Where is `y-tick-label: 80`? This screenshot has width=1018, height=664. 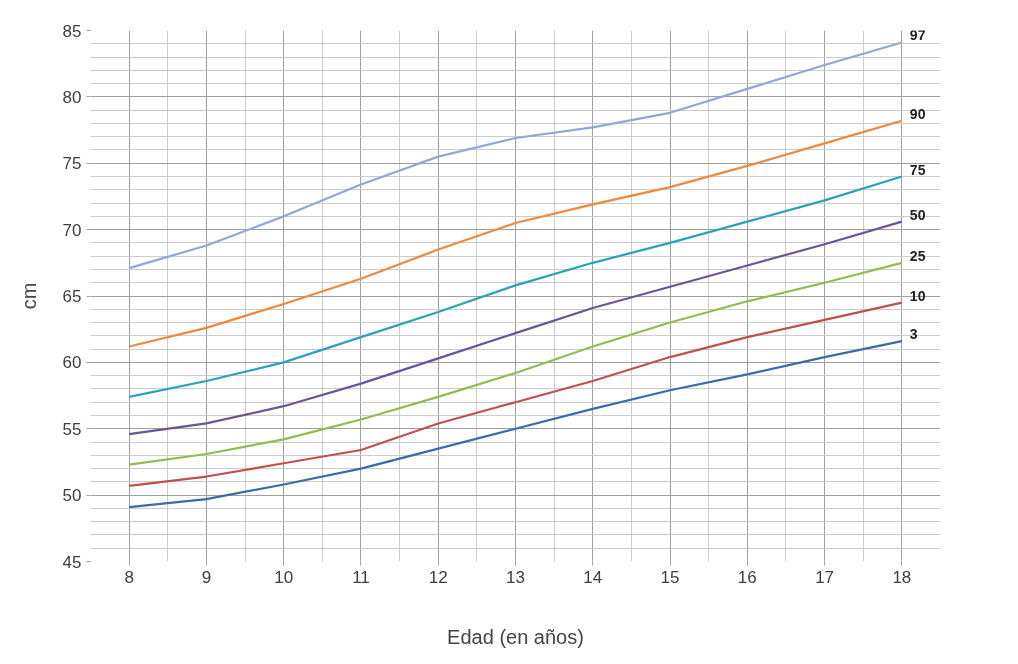
y-tick-label: 80 is located at coordinates (72, 97).